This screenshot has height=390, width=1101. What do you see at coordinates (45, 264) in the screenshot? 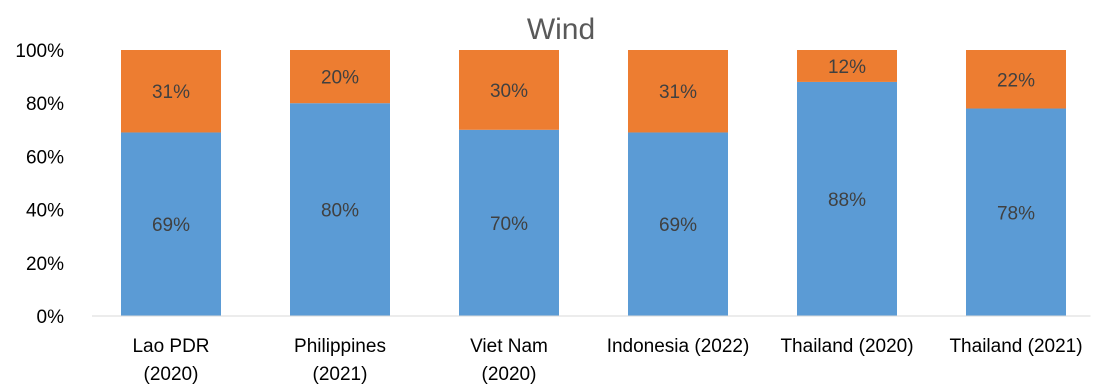
I see `y-tick-label: 20%` at bounding box center [45, 264].